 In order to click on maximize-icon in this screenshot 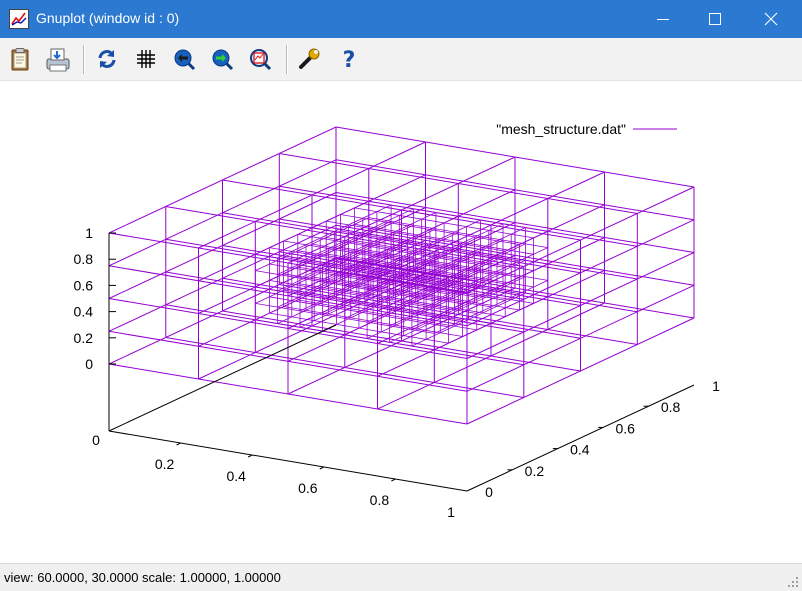, I will do `click(715, 19)`.